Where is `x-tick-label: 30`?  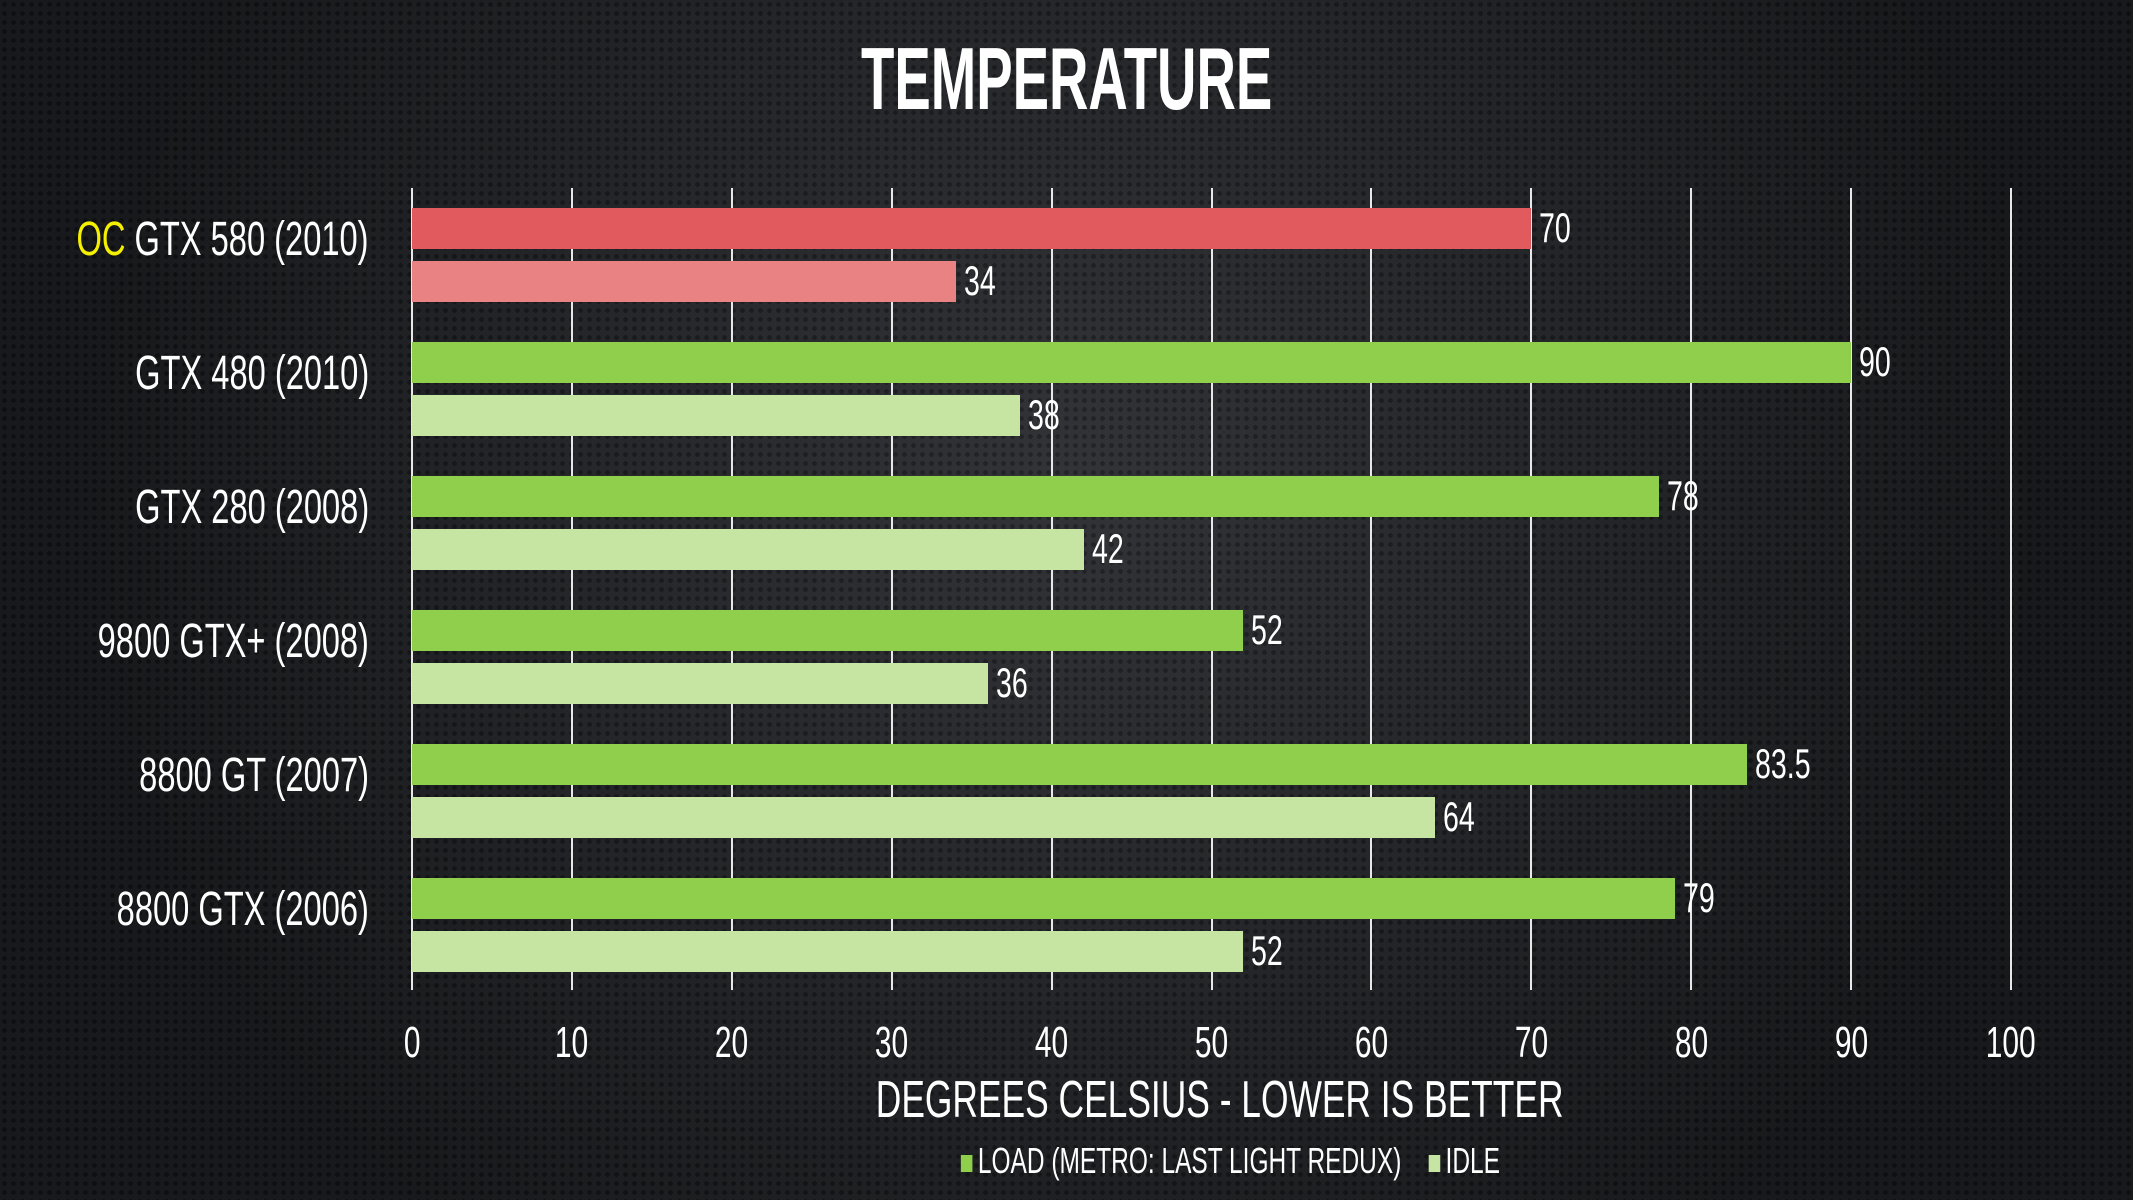 x-tick-label: 30 is located at coordinates (892, 1043).